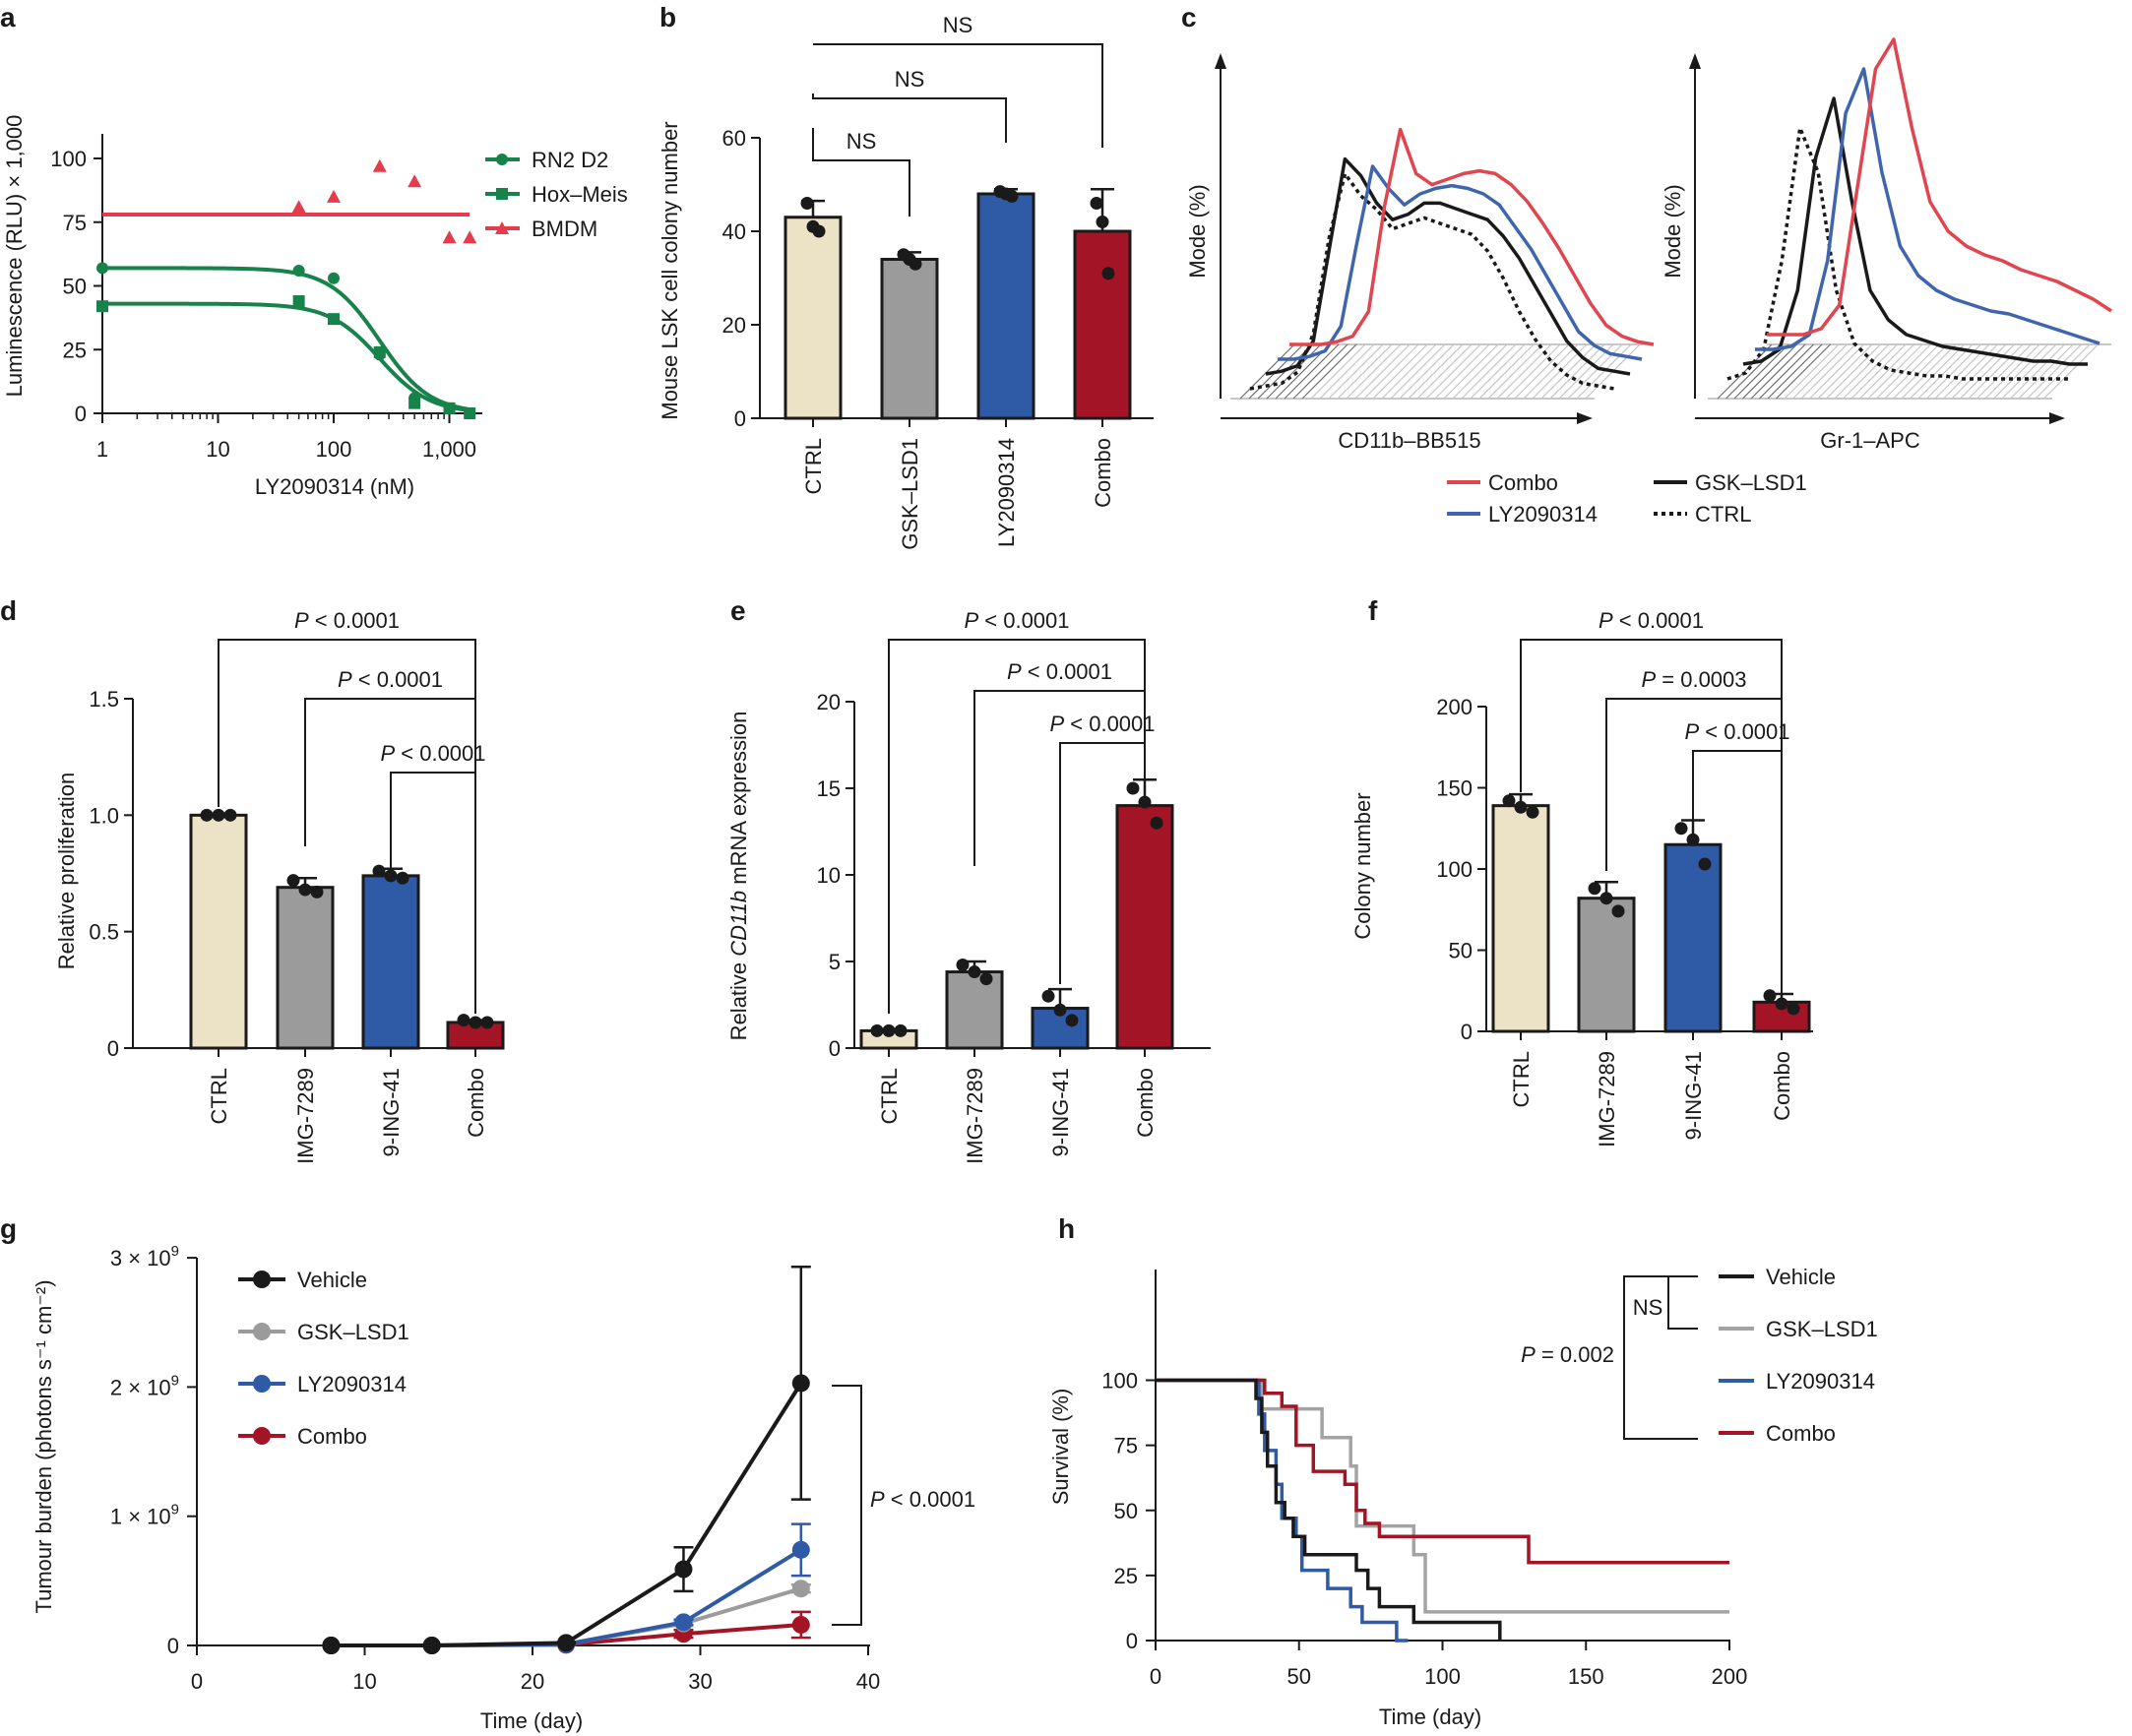 Image resolution: width=2132 pixels, height=1736 pixels. I want to click on panel-d-ytick-label: 0.5, so click(104, 932).